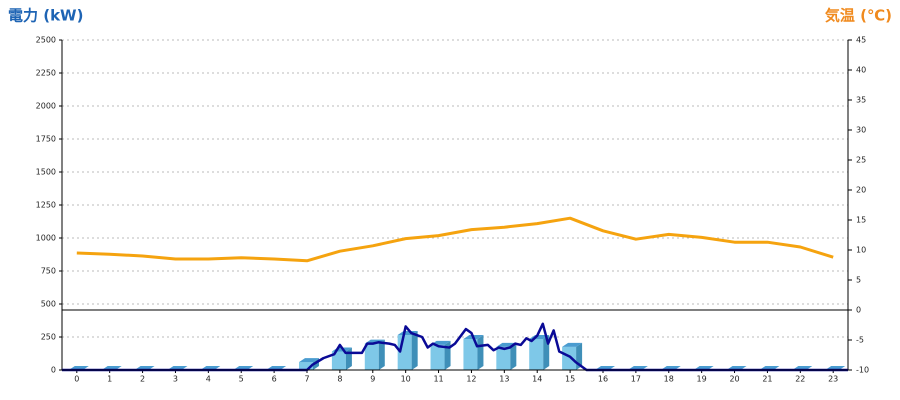 The image size is (900, 400). I want to click on y2-tick-label: -10, so click(862, 370).